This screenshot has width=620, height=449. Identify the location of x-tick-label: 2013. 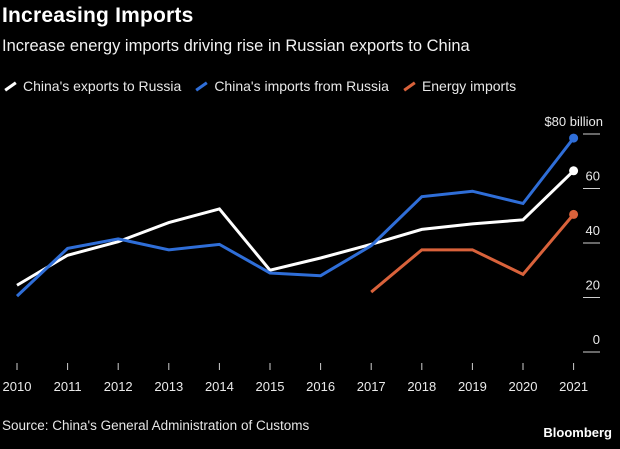
(168, 386).